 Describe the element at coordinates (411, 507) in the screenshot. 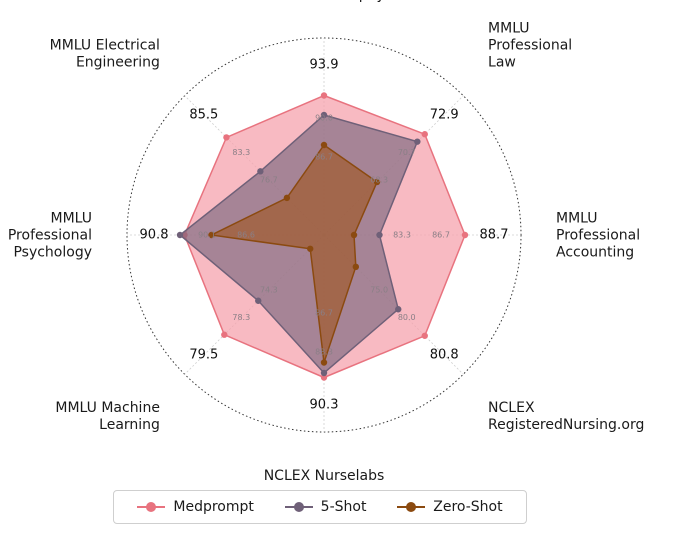

I see `legend-swatch-zero-shot` at that location.